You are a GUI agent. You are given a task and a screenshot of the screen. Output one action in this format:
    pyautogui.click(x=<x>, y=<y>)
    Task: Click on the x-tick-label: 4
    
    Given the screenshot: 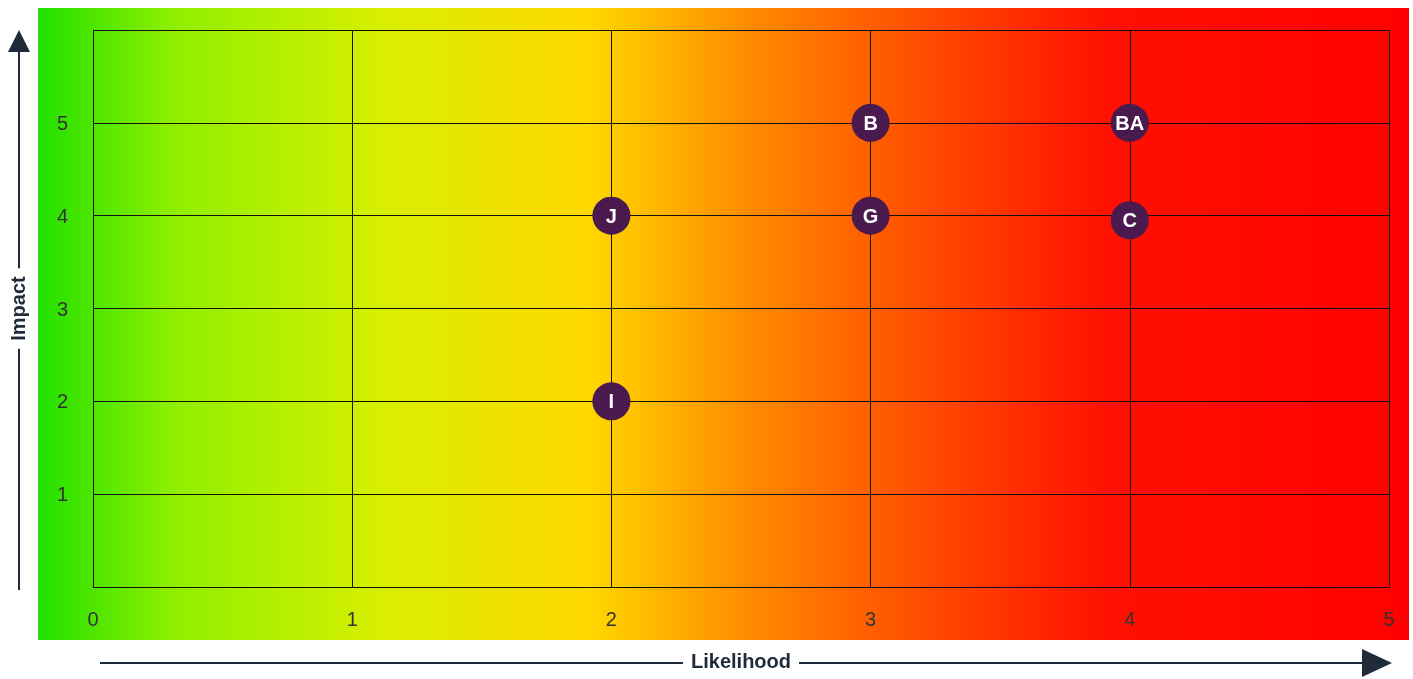 What is the action you would take?
    pyautogui.click(x=1130, y=619)
    